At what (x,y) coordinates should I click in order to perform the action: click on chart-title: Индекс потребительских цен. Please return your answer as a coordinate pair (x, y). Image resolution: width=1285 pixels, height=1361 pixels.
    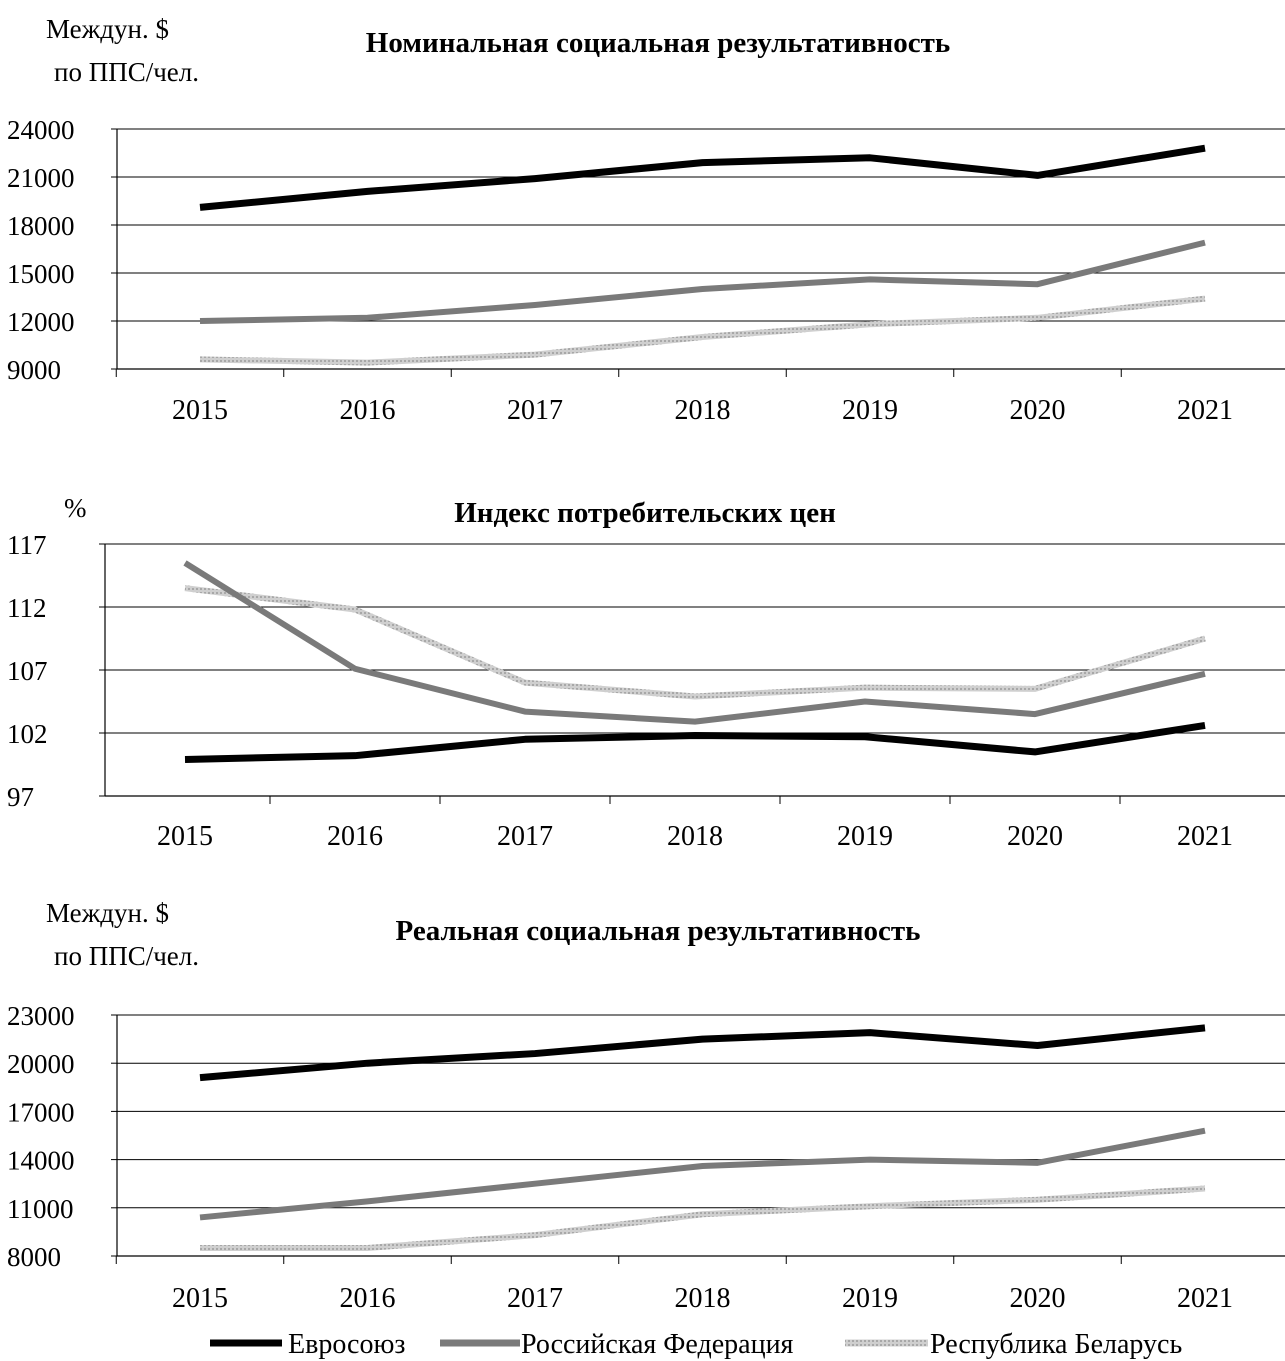
    Looking at the image, I should click on (645, 513).